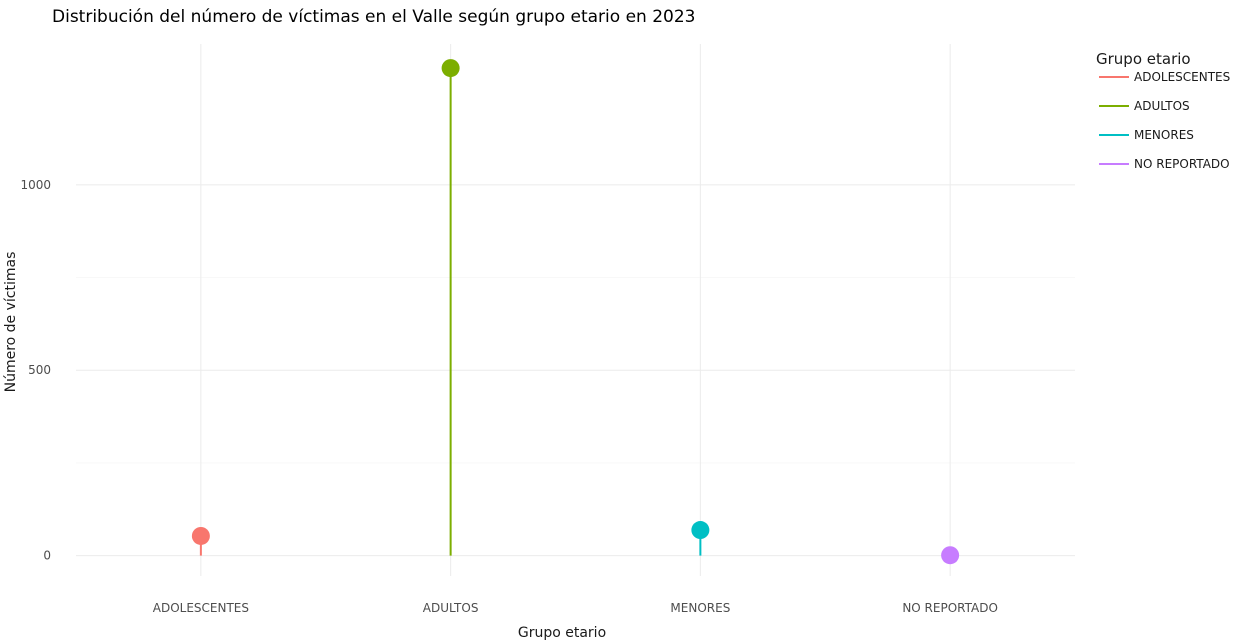 This screenshot has width=1241, height=640. I want to click on x-tick-label: ADULTOS, so click(451, 608).